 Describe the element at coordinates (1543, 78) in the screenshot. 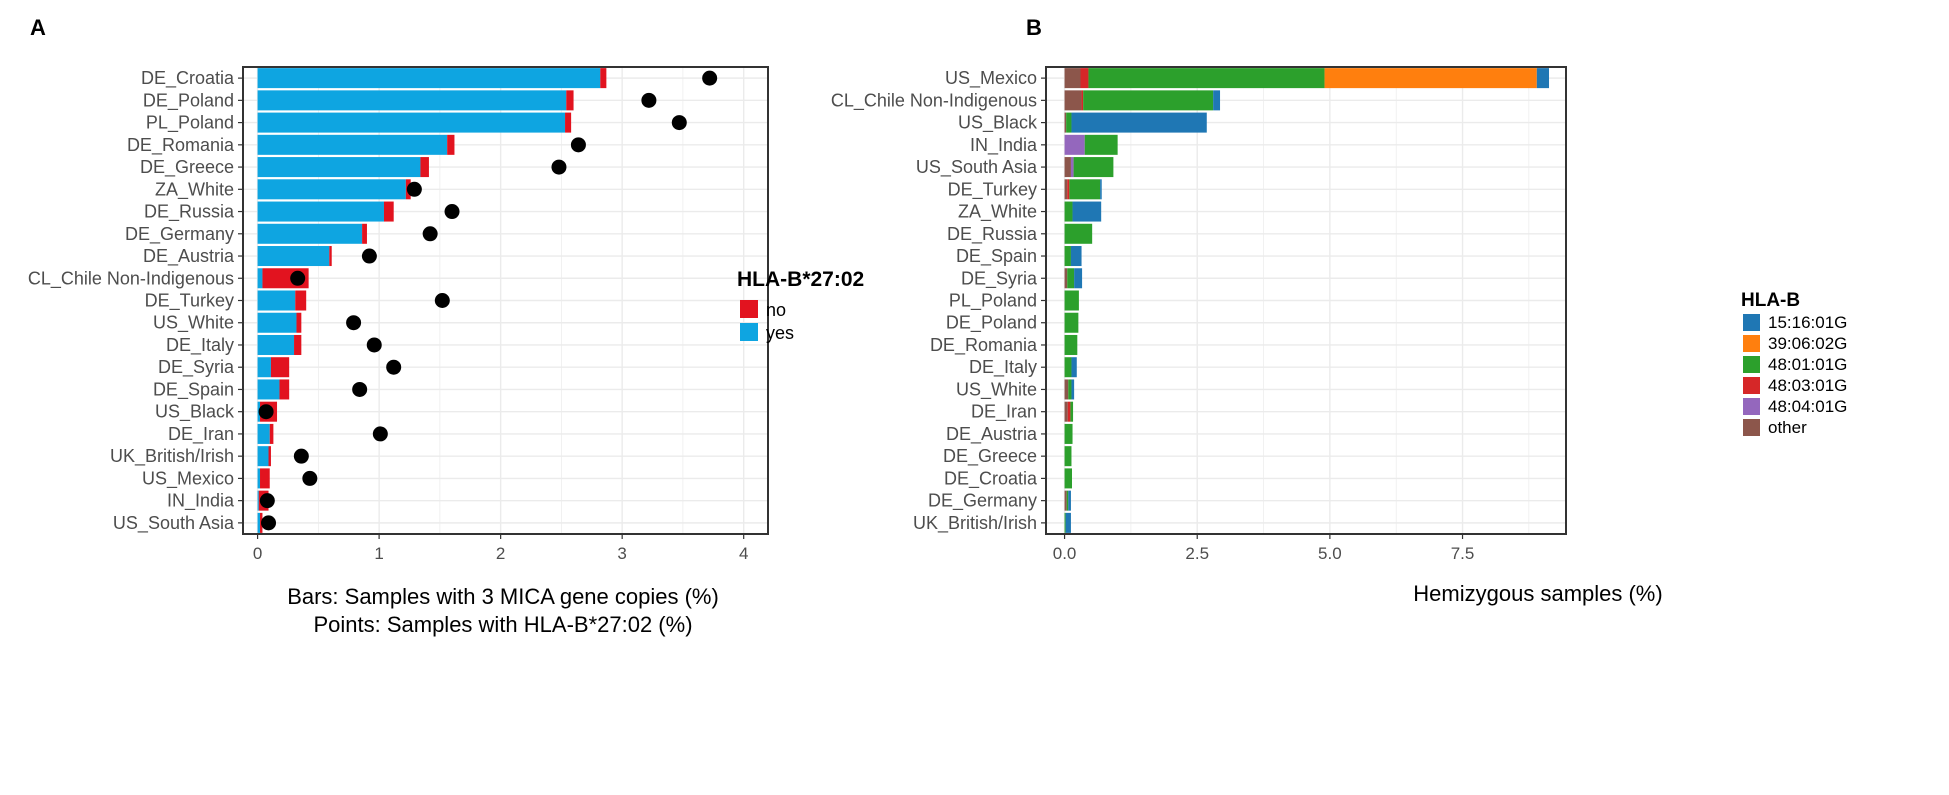

I see `bar-us-mexico-15-16-01g` at that location.